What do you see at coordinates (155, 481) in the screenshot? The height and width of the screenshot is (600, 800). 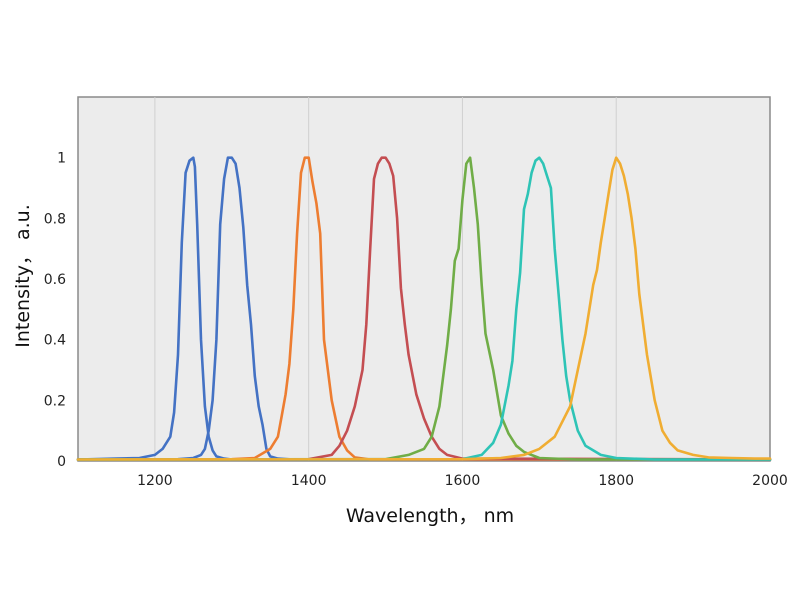 I see `x-tick-label: 1200` at bounding box center [155, 481].